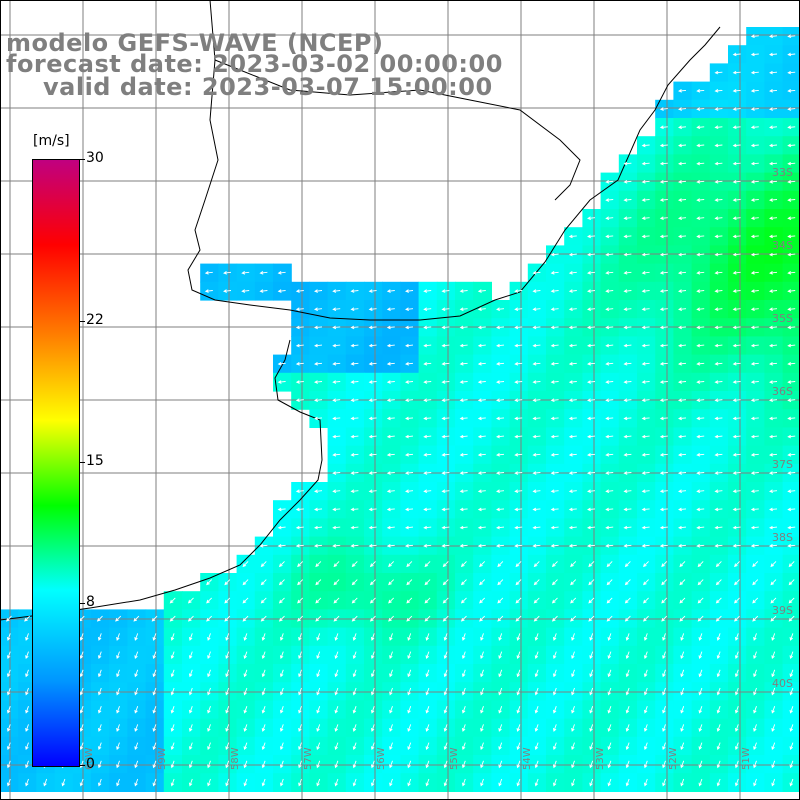 This screenshot has width=800, height=800. What do you see at coordinates (673, 758) in the screenshot?
I see `longitude-label: 52W` at bounding box center [673, 758].